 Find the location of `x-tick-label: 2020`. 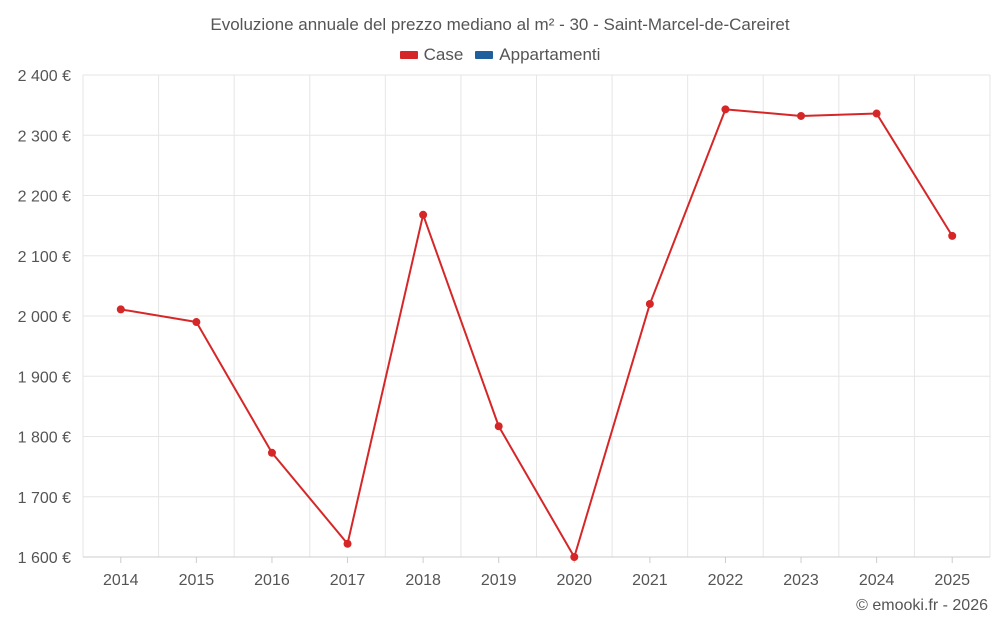

x-tick-label: 2020 is located at coordinates (574, 580).